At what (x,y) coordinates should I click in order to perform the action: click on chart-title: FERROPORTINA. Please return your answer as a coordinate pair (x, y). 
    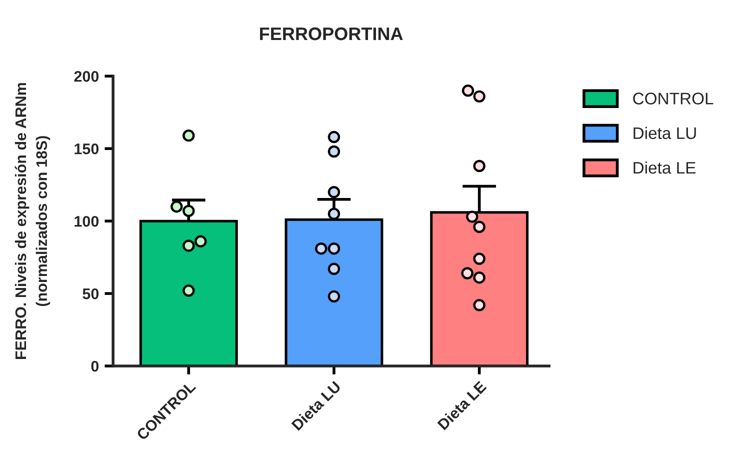
    Looking at the image, I should click on (331, 33).